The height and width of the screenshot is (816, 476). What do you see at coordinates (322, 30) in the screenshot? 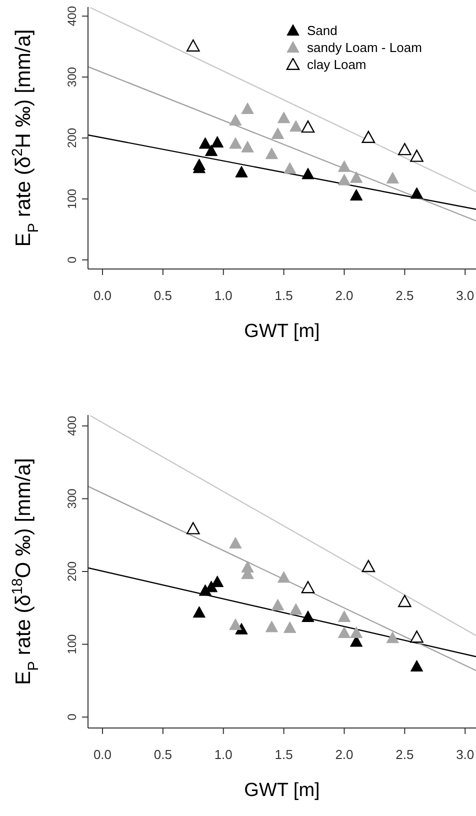
I see `legend-label: Sand` at bounding box center [322, 30].